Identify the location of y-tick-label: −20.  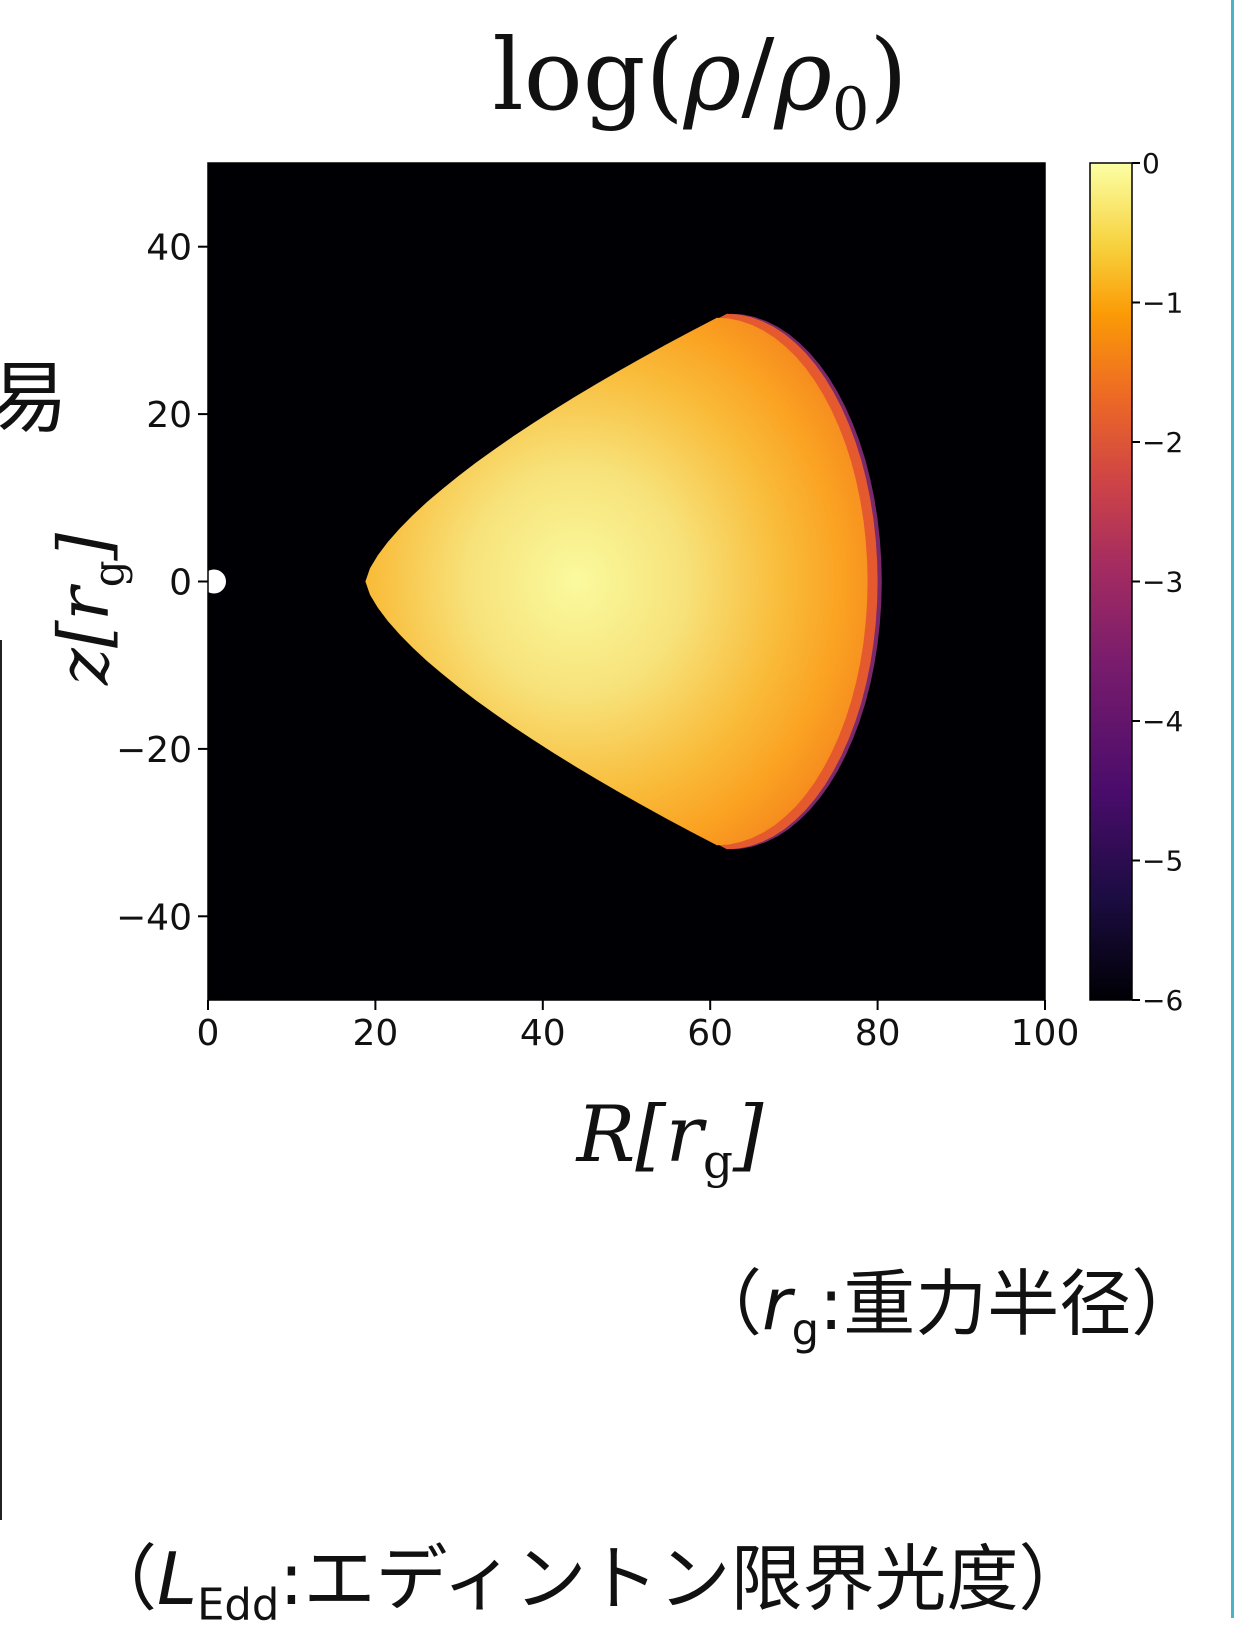
(154, 750).